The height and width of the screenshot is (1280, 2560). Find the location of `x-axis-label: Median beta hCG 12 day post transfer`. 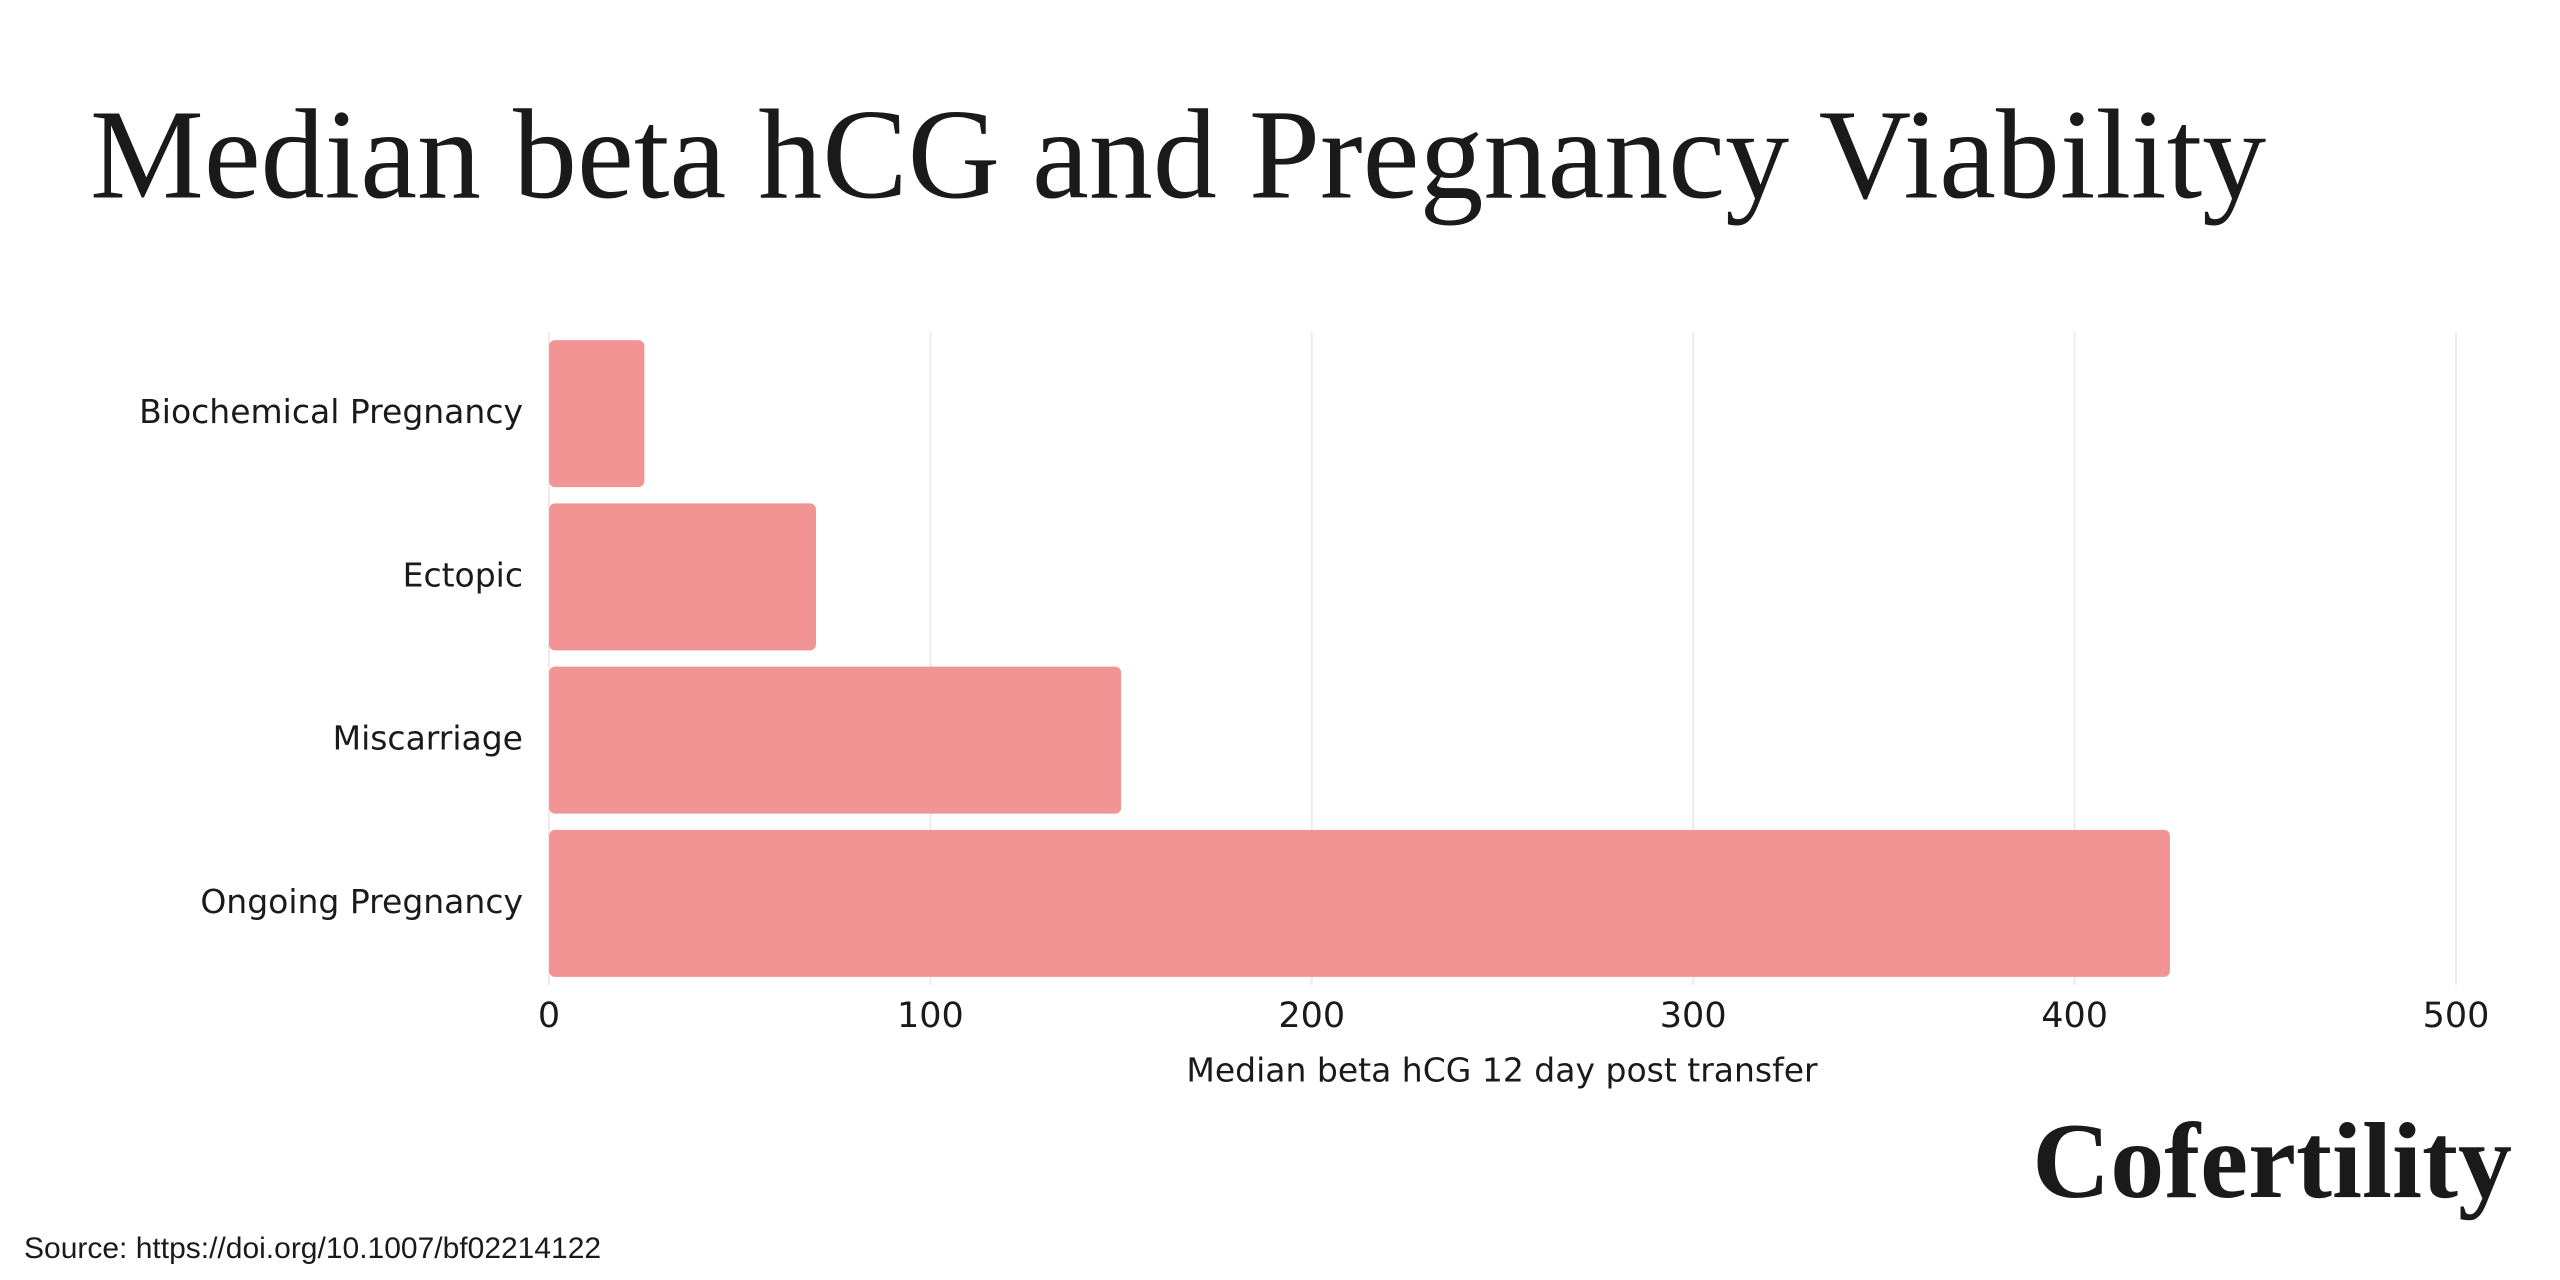

x-axis-label: Median beta hCG 12 day post transfer is located at coordinates (1502, 1070).